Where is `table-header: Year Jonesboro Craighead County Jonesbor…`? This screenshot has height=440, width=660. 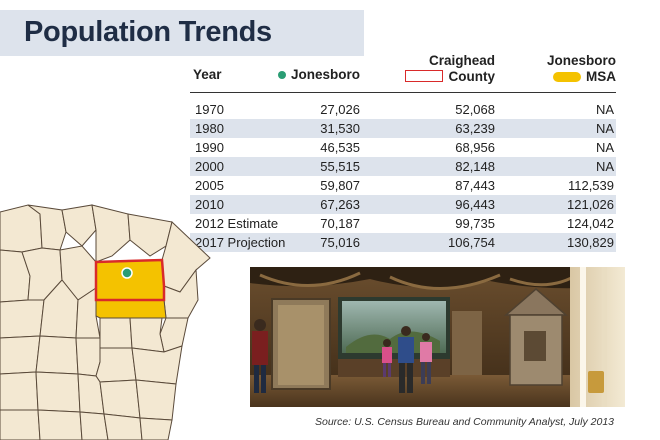
table-header: Year Jonesboro Craighead County Jonesbor… is located at coordinates (403, 70).